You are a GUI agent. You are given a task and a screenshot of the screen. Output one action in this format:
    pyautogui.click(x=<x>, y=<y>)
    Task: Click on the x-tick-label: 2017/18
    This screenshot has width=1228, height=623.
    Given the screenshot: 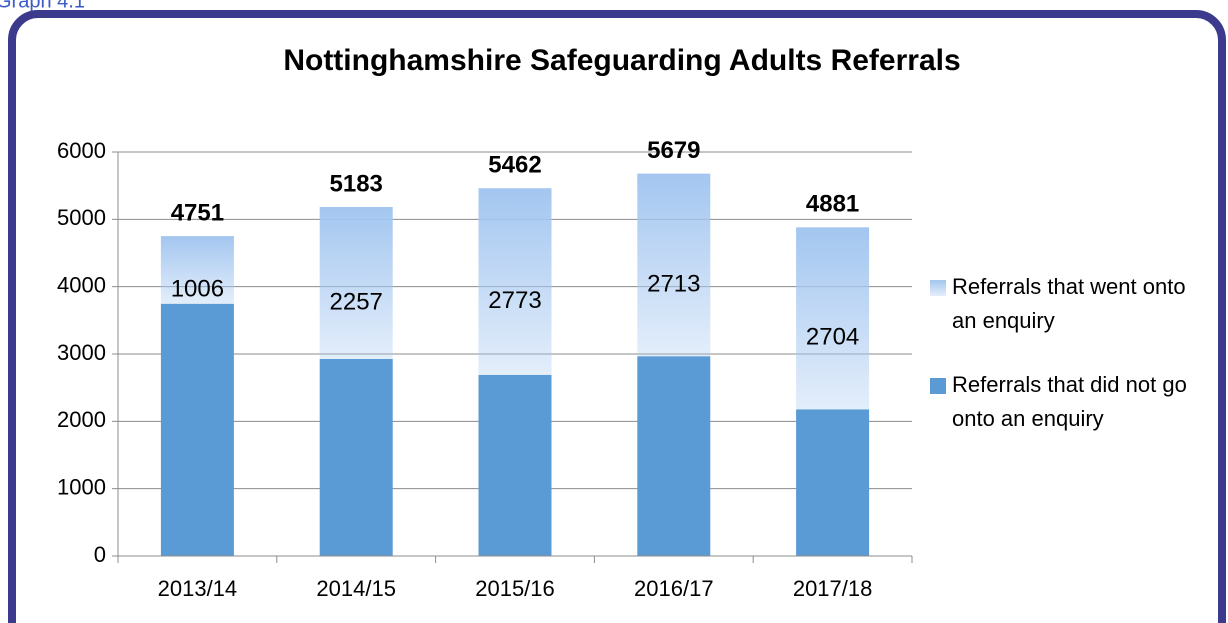 What is the action you would take?
    pyautogui.click(x=833, y=588)
    